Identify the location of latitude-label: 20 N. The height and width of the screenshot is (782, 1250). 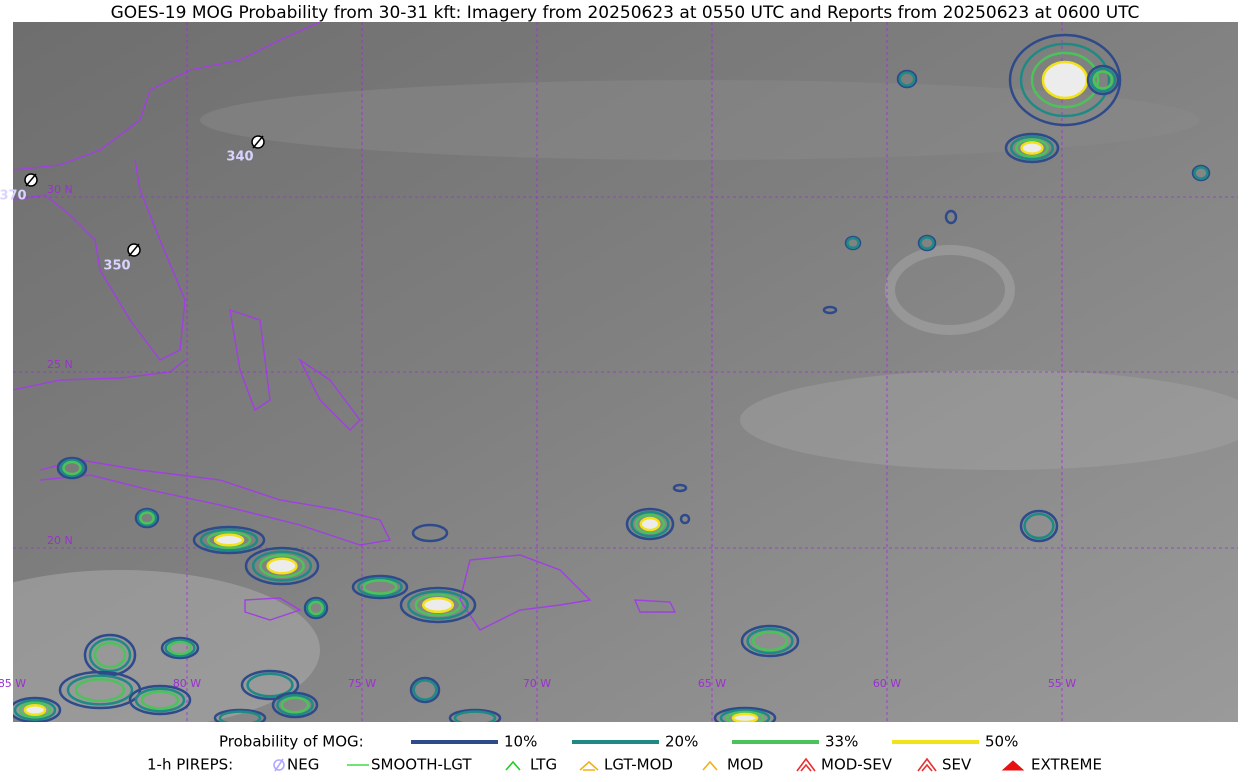
(60, 540).